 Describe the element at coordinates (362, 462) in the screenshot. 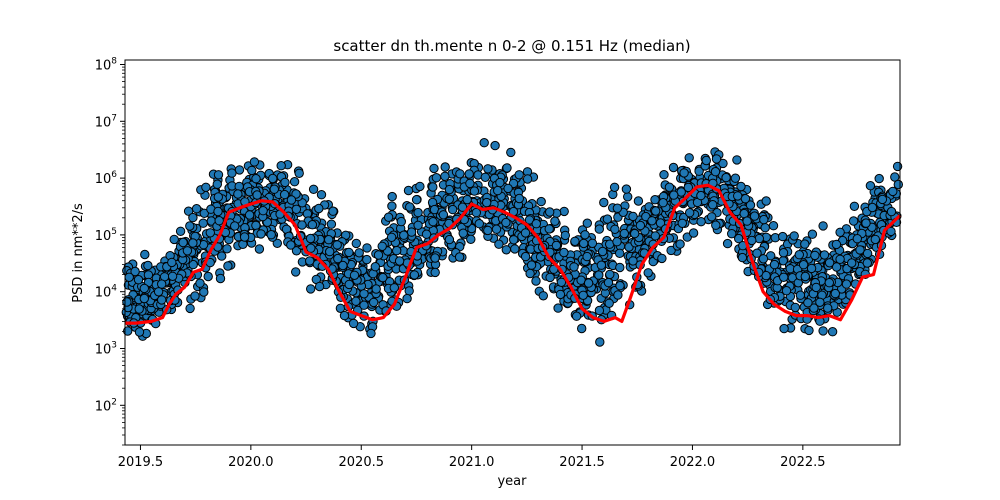

I see `x-tick-label: 2020.5` at that location.